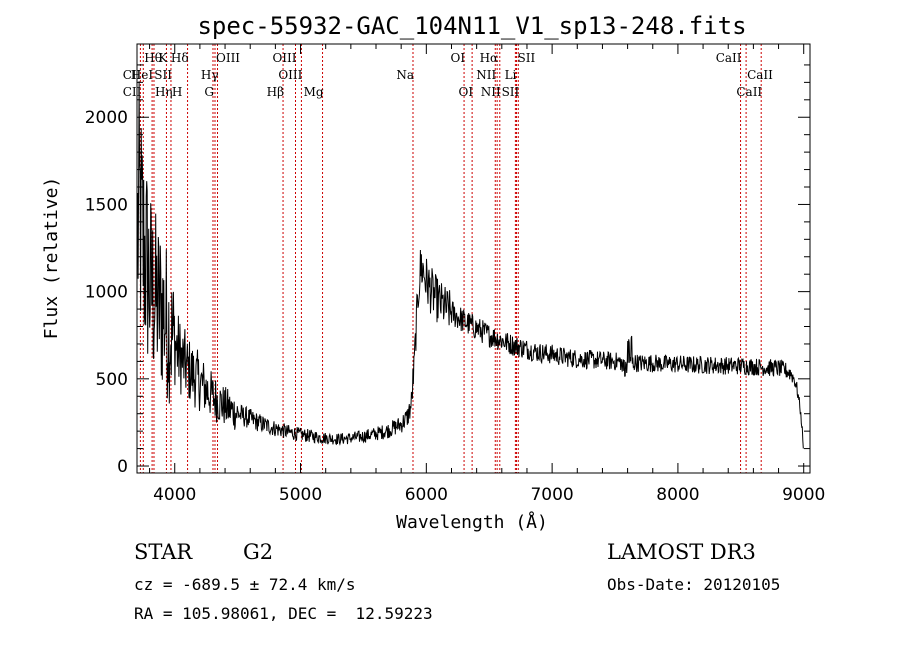  I want to click on coords-text: RA = 105.98061, DEC = 12.59223, so click(283, 613).